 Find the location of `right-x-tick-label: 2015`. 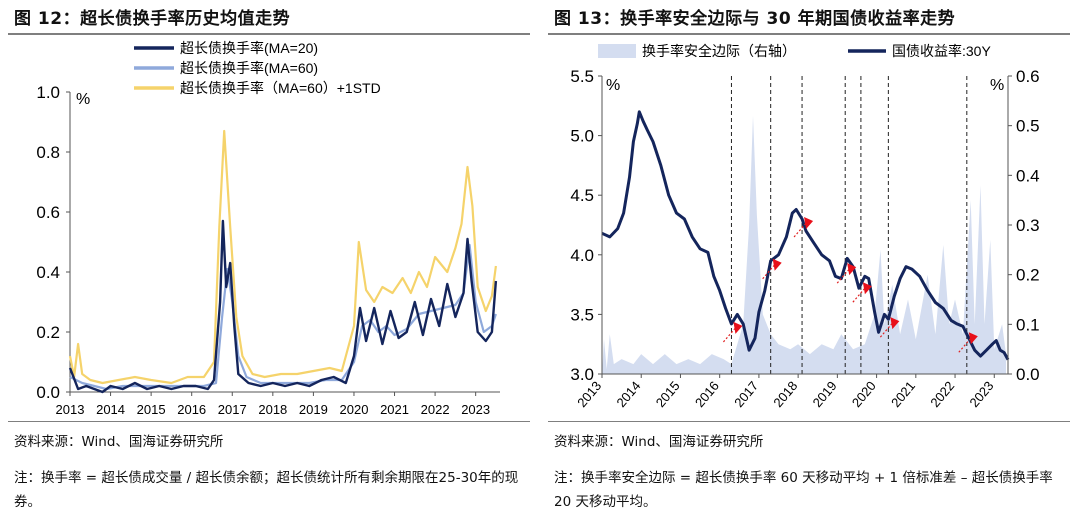

right-x-tick-label: 2015 is located at coordinates (668, 394).